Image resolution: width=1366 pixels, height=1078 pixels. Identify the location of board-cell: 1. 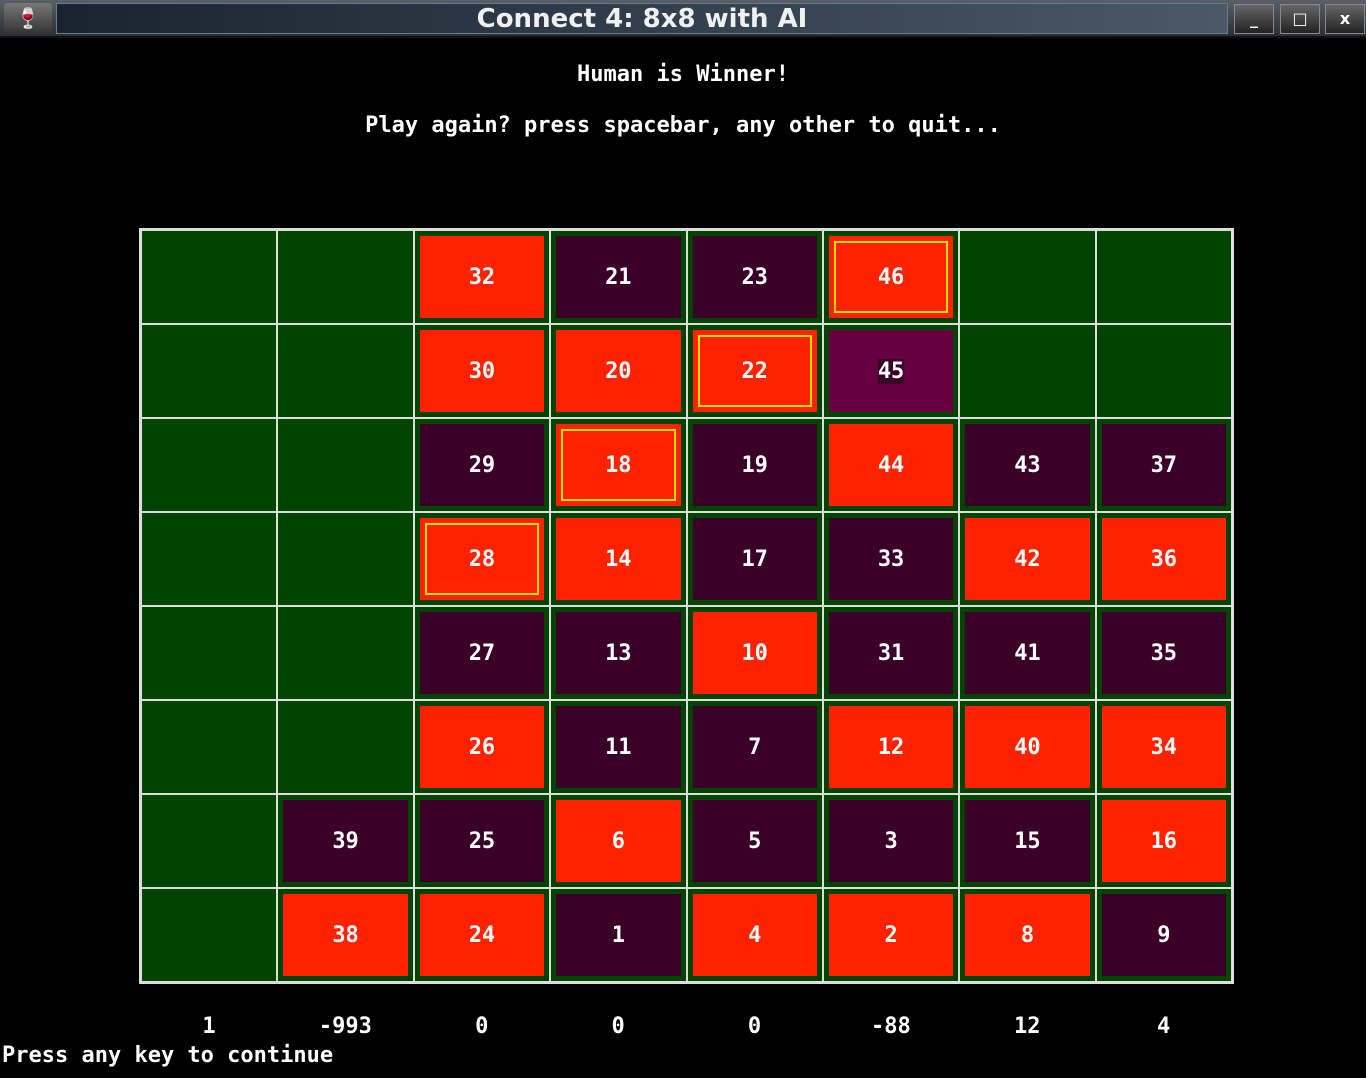
(618, 935).